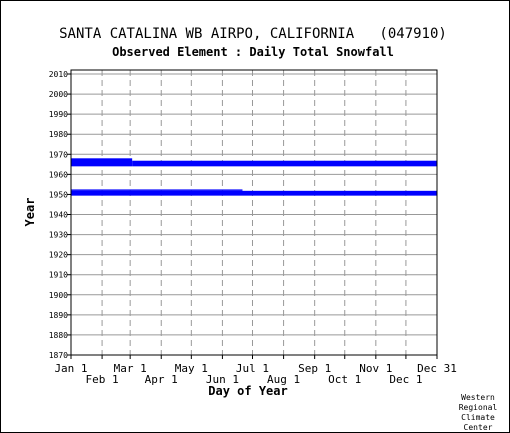 The width and height of the screenshot is (510, 433). Describe the element at coordinates (58, 335) in the screenshot. I see `y-tick-label: 1880` at that location.